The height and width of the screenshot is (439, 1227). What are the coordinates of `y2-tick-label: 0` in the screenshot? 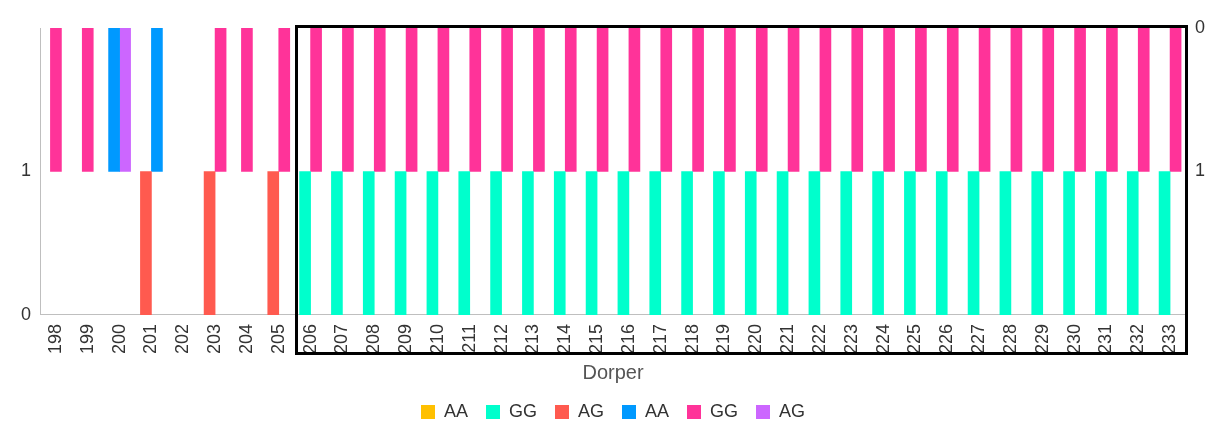 It's located at (1199, 26).